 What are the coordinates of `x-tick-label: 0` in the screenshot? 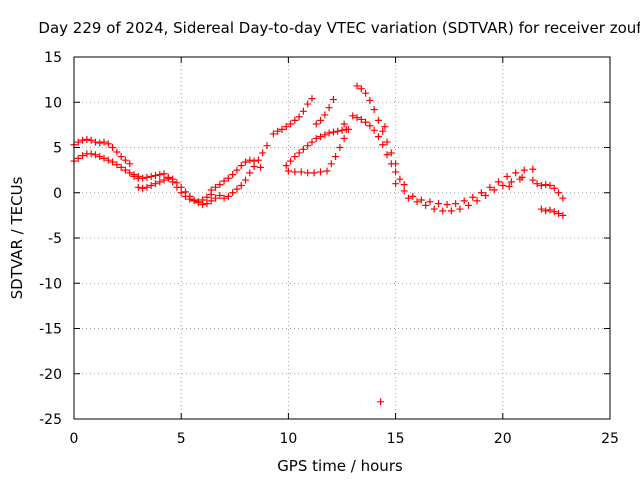 It's located at (74, 439).